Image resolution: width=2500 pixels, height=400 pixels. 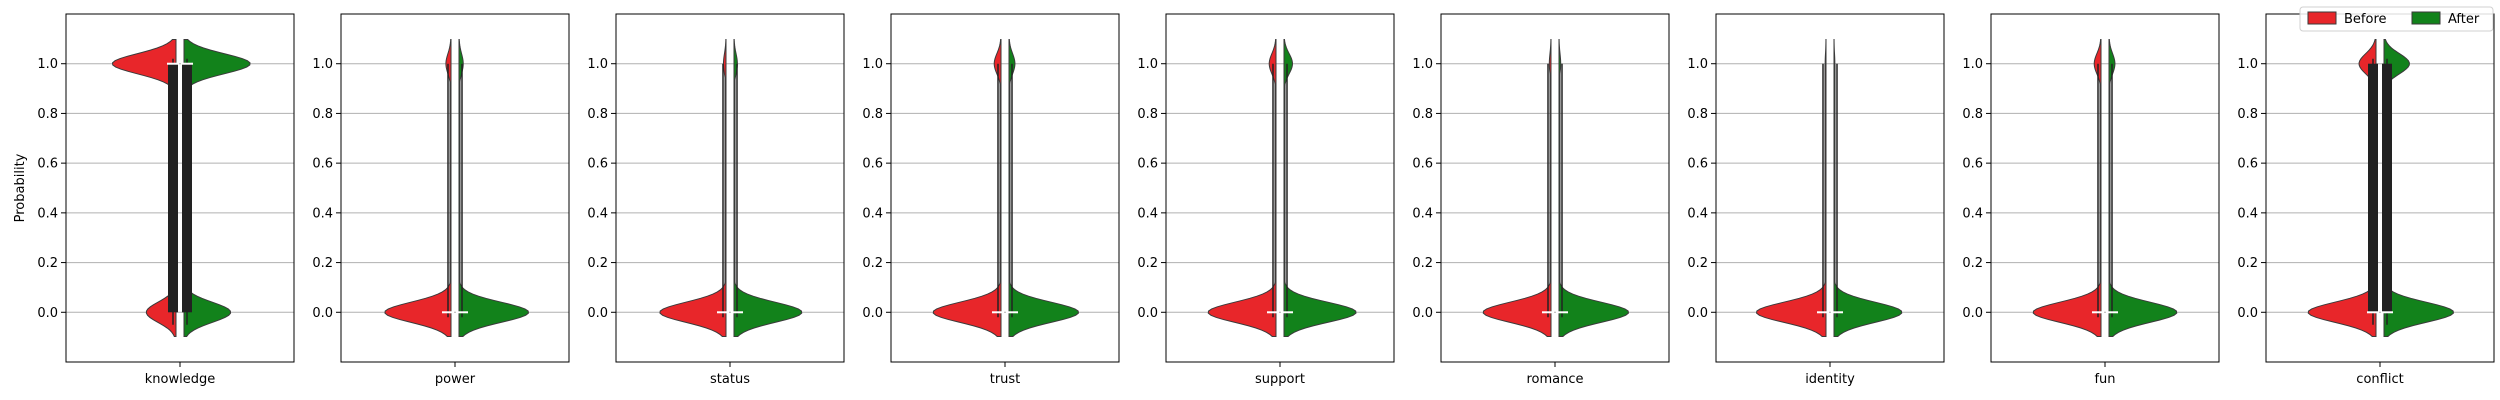 I want to click on violin-after-power, so click(x=493, y=188).